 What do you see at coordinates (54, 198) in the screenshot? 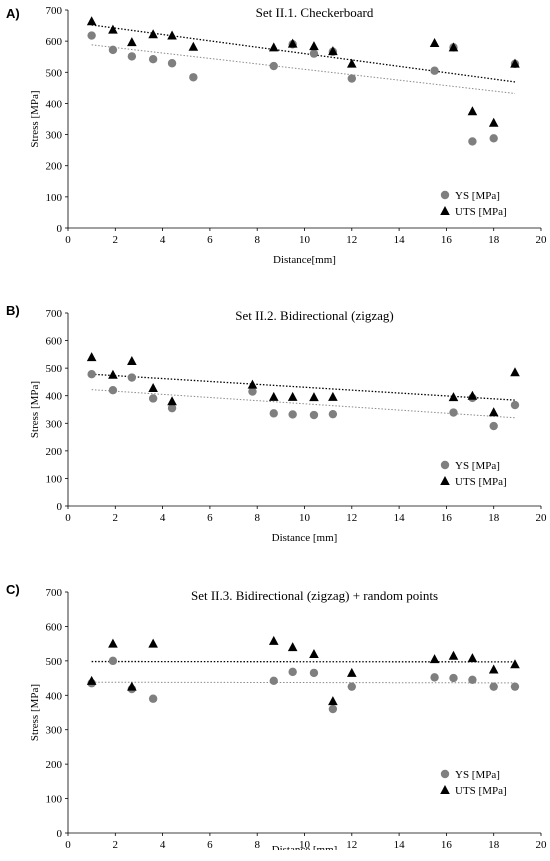
I see `y-tick-label: 100` at bounding box center [54, 198].